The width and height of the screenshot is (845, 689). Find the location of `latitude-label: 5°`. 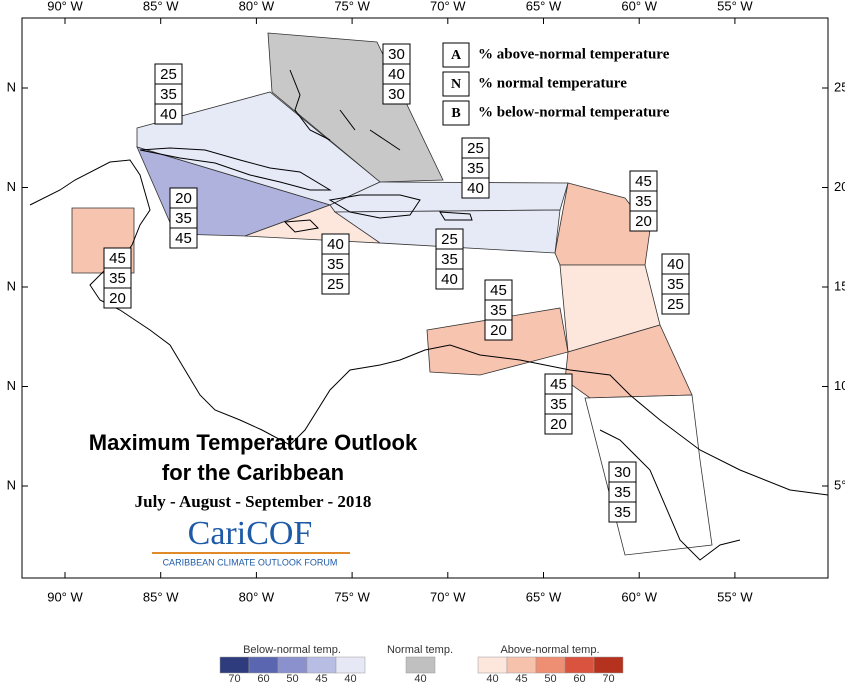

latitude-label: 5° is located at coordinates (839, 484).